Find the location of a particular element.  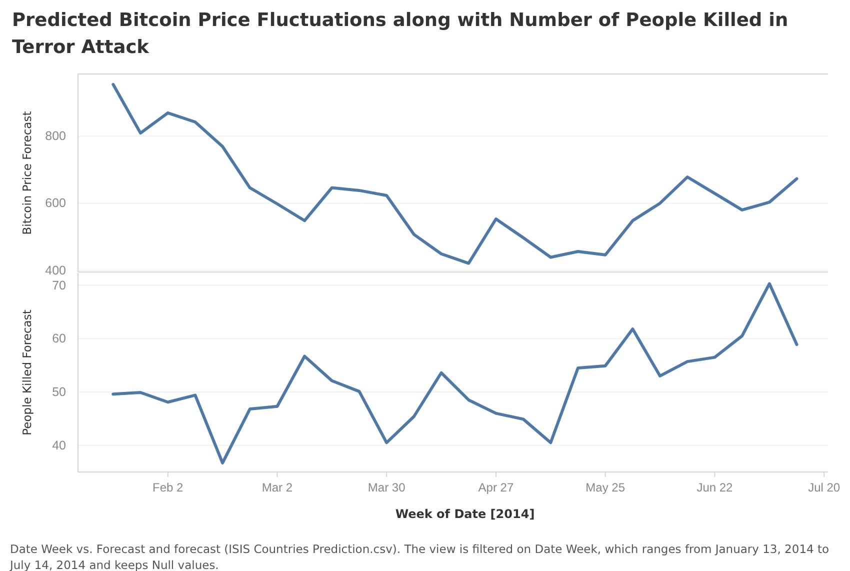

y-tick-label: 800 is located at coordinates (55, 136).